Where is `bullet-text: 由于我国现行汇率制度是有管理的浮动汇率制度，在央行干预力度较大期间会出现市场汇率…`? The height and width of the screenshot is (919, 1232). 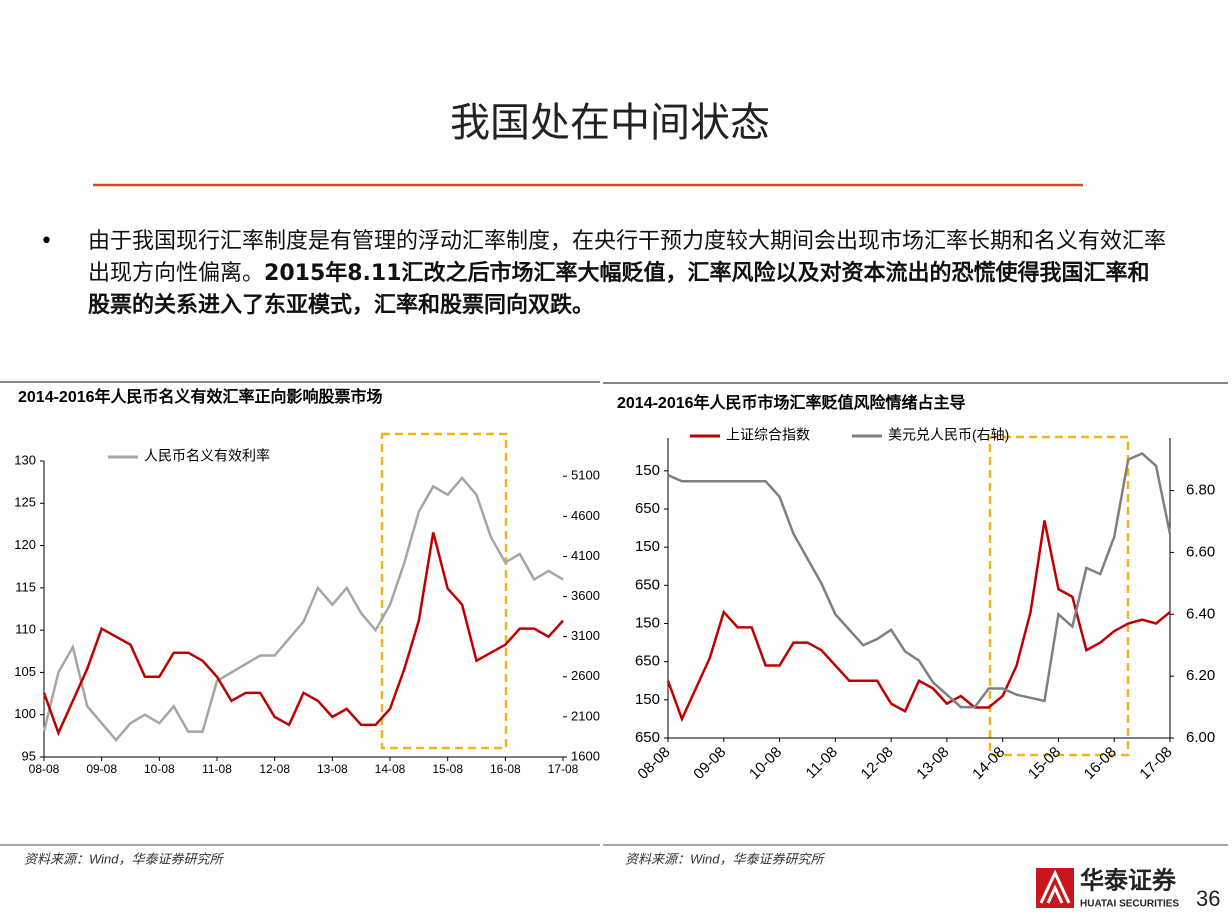
bullet-text: 由于我国现行汇率制度是有管理的浮动汇率制度，在央行干预力度较大期间会出现市场汇率… is located at coordinates (628, 274).